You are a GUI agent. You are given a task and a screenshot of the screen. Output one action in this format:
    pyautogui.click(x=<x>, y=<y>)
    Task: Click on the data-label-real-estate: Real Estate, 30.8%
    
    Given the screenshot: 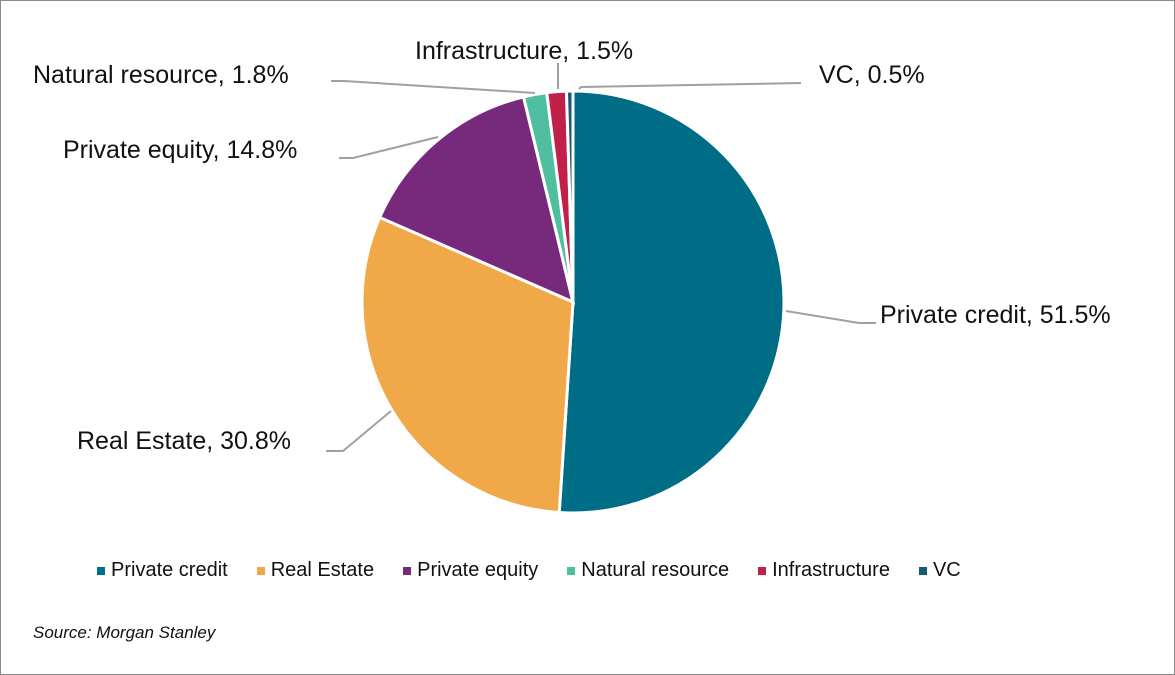 What is the action you would take?
    pyautogui.click(x=184, y=441)
    